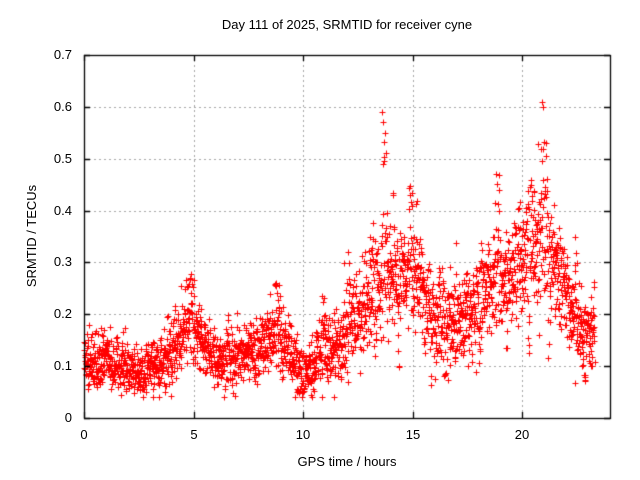 This screenshot has height=480, width=640. What do you see at coordinates (347, 461) in the screenshot?
I see `x-axis-label: GPS time / hours` at bounding box center [347, 461].